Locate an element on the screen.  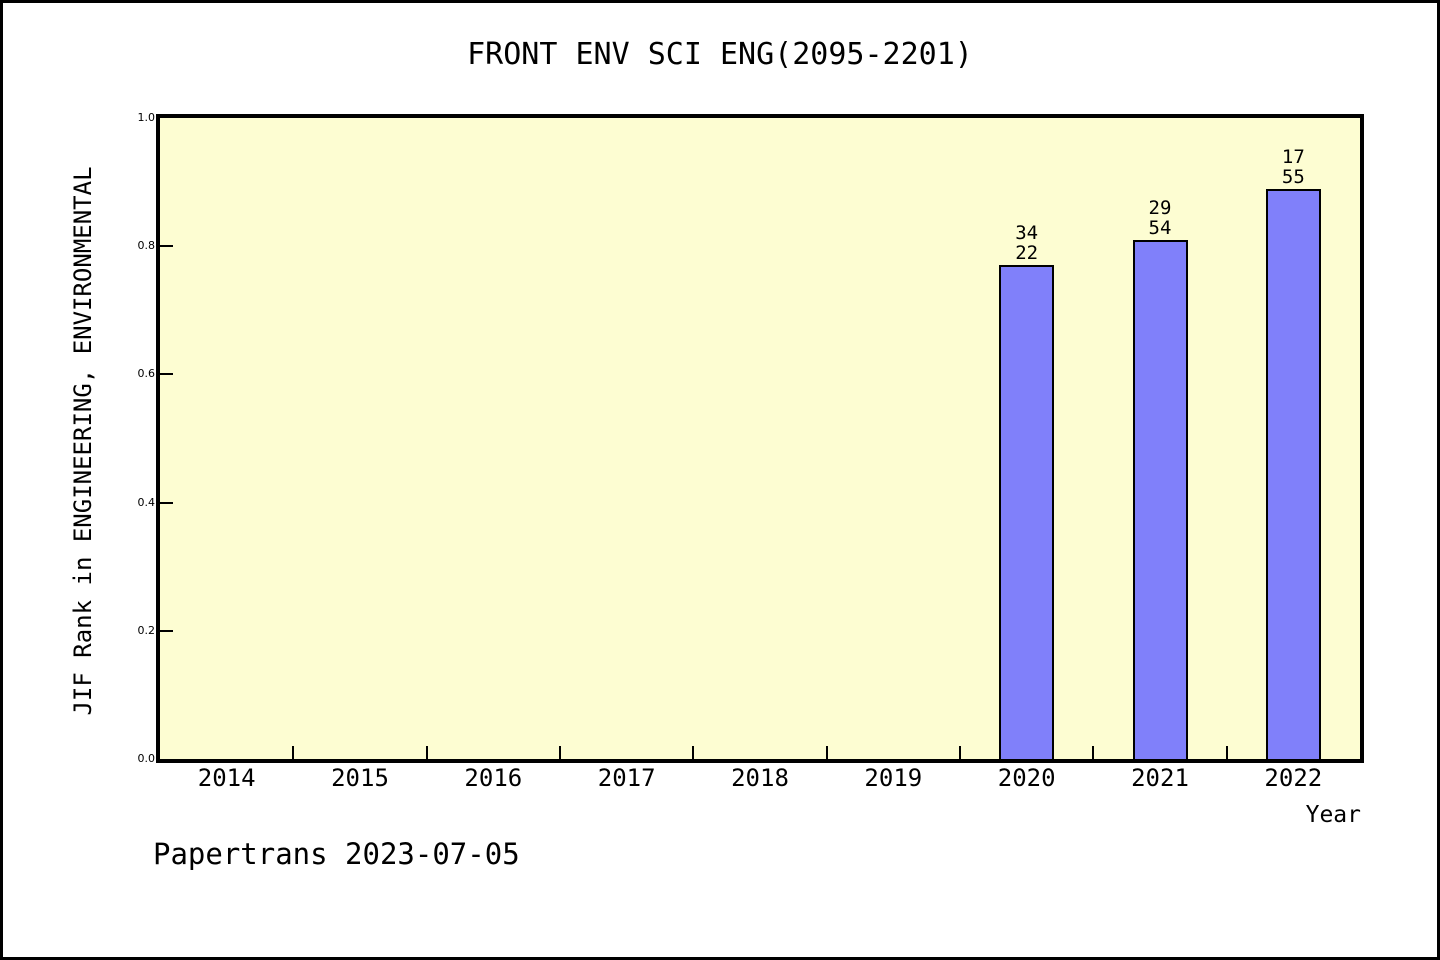
bar-value-label: 29 54 is located at coordinates (1160, 217).